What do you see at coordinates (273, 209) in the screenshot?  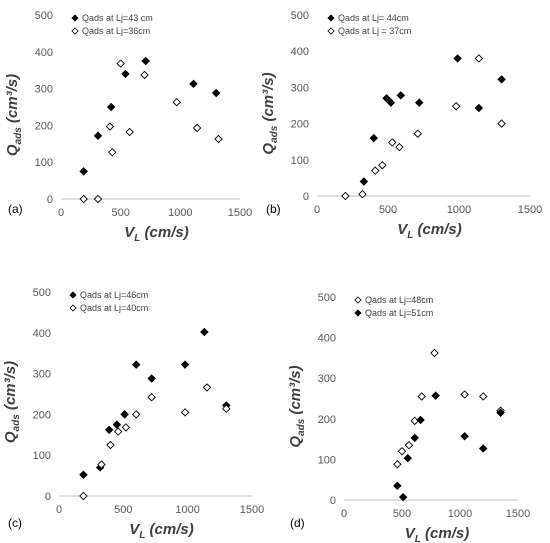 I see `panel-label: (b)` at bounding box center [273, 209].